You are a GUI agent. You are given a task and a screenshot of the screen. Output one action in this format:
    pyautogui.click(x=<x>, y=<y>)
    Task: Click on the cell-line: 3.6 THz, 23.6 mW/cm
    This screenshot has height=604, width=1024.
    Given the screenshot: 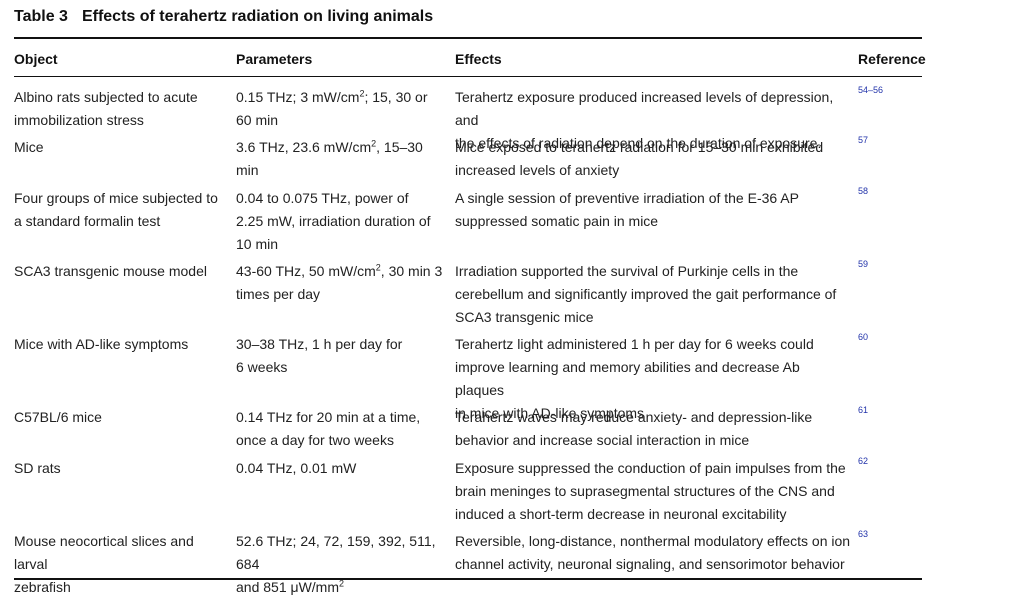 What is the action you would take?
    pyautogui.click(x=304, y=147)
    